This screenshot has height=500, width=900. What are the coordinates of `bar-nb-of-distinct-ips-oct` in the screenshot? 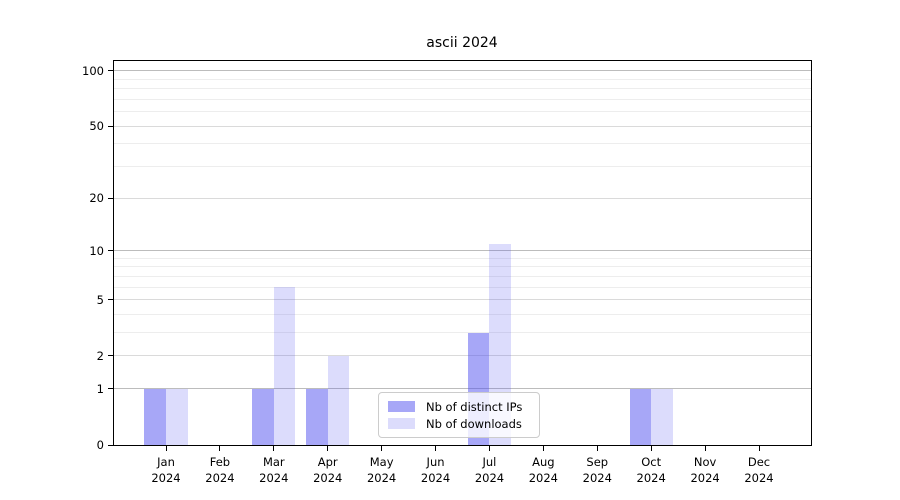 It's located at (640, 416).